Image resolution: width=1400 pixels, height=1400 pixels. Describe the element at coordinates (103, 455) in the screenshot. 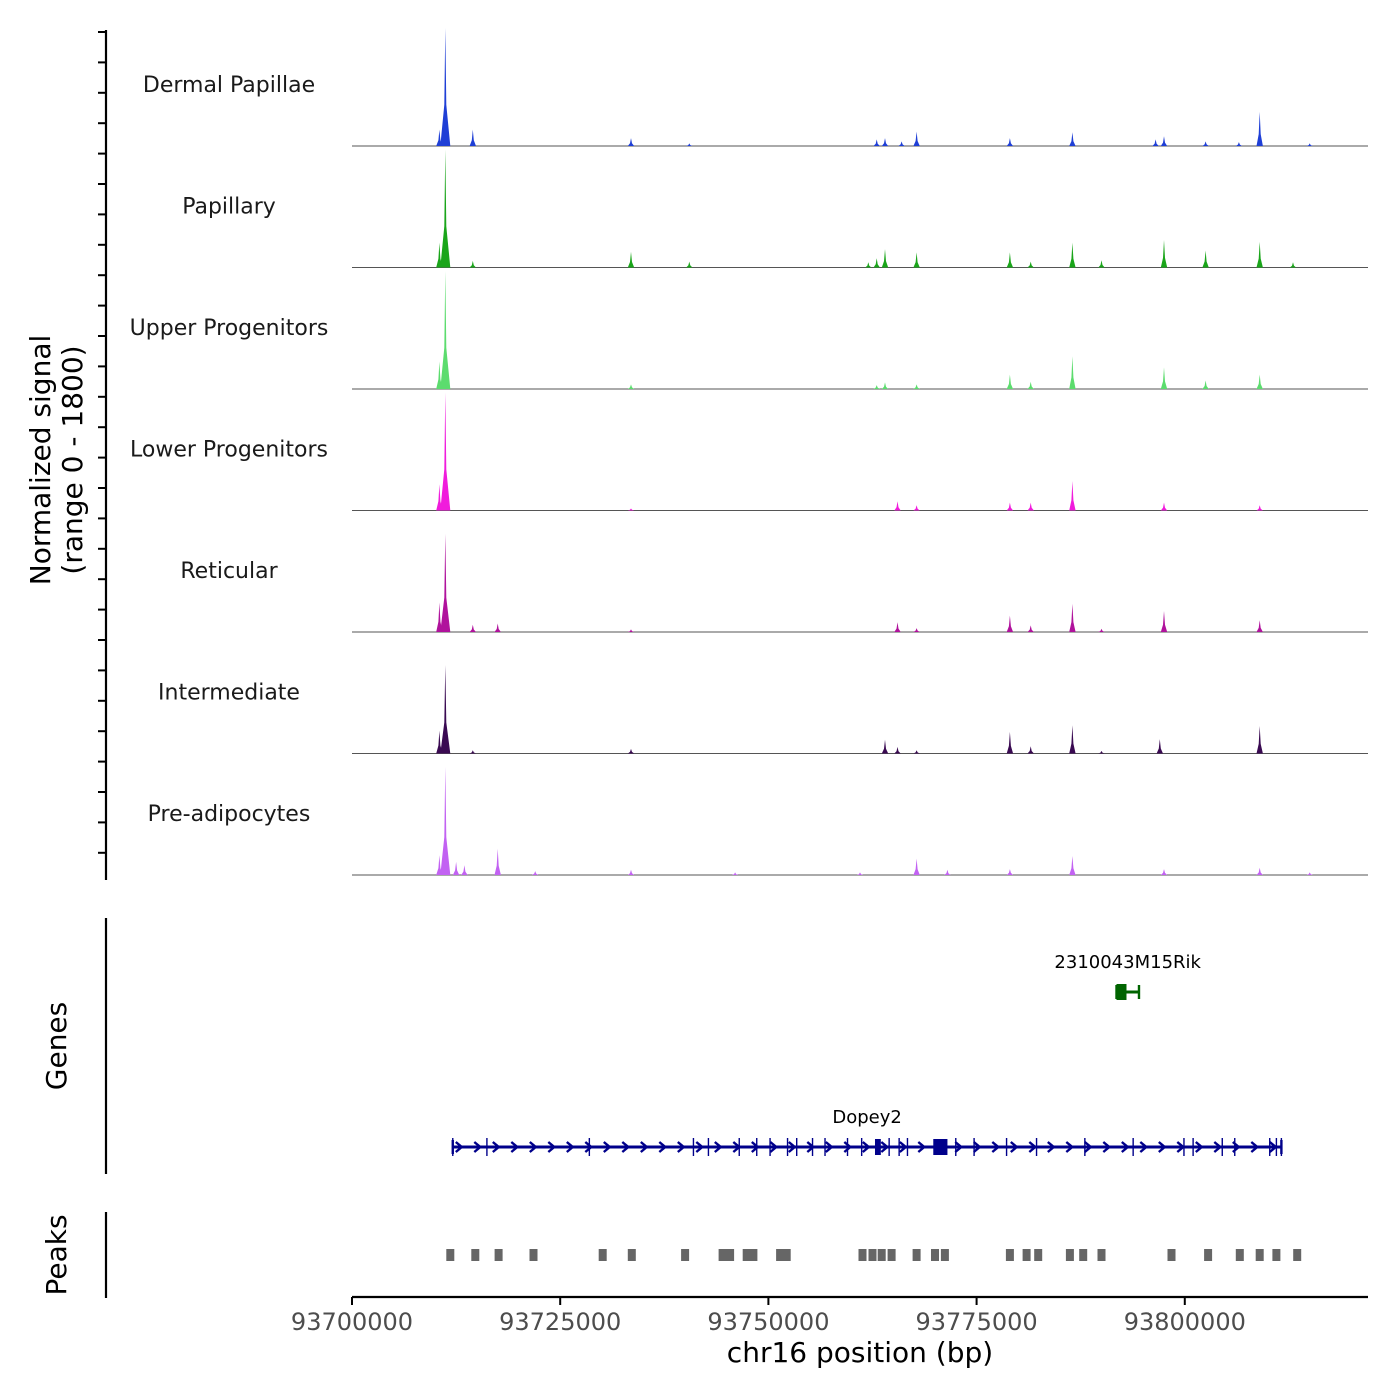

I see `signal-y-axis` at that location.